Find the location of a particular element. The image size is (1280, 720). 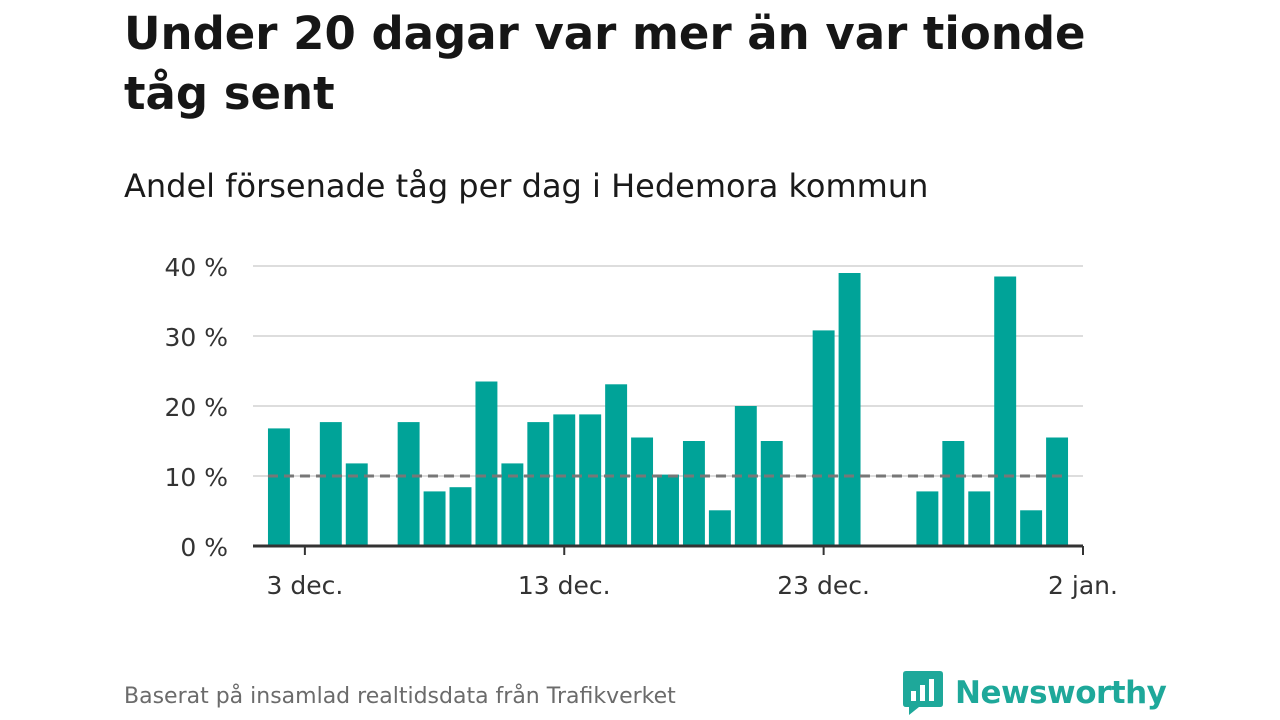

x-axis: 3 dec. 13 dec. 23 dec. 2 jan. is located at coordinates (685, 572).